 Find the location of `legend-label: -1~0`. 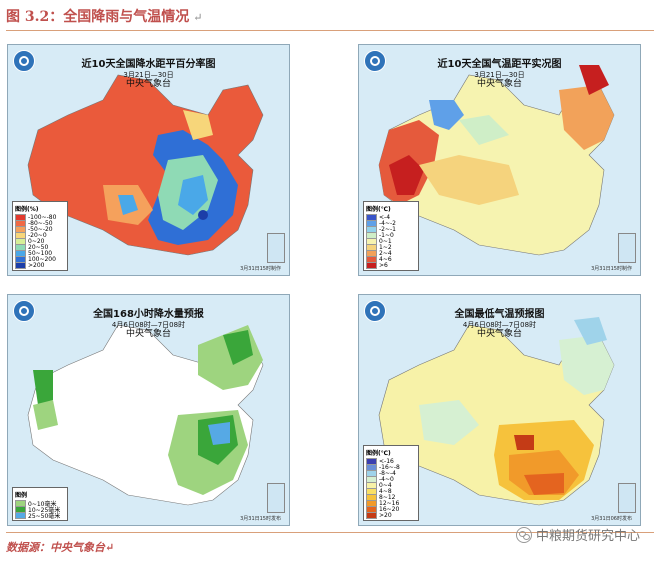

legend-label: -1~0 is located at coordinates (386, 235).